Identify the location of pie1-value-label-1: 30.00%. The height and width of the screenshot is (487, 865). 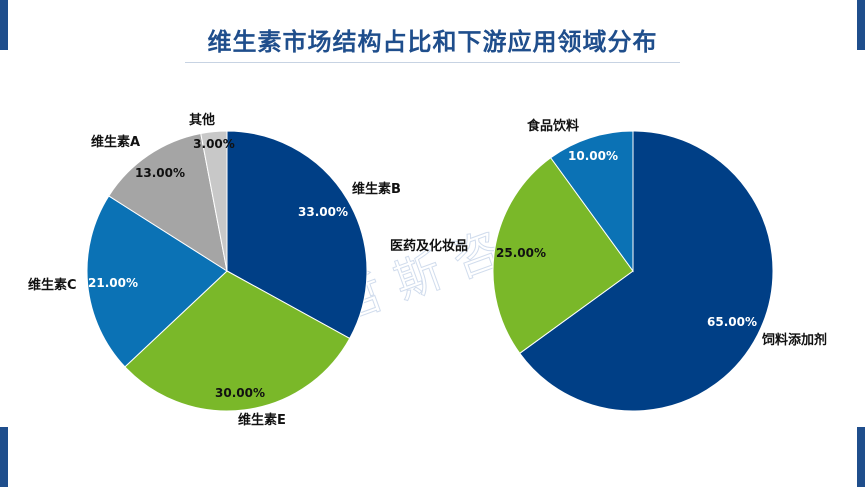
(240, 393).